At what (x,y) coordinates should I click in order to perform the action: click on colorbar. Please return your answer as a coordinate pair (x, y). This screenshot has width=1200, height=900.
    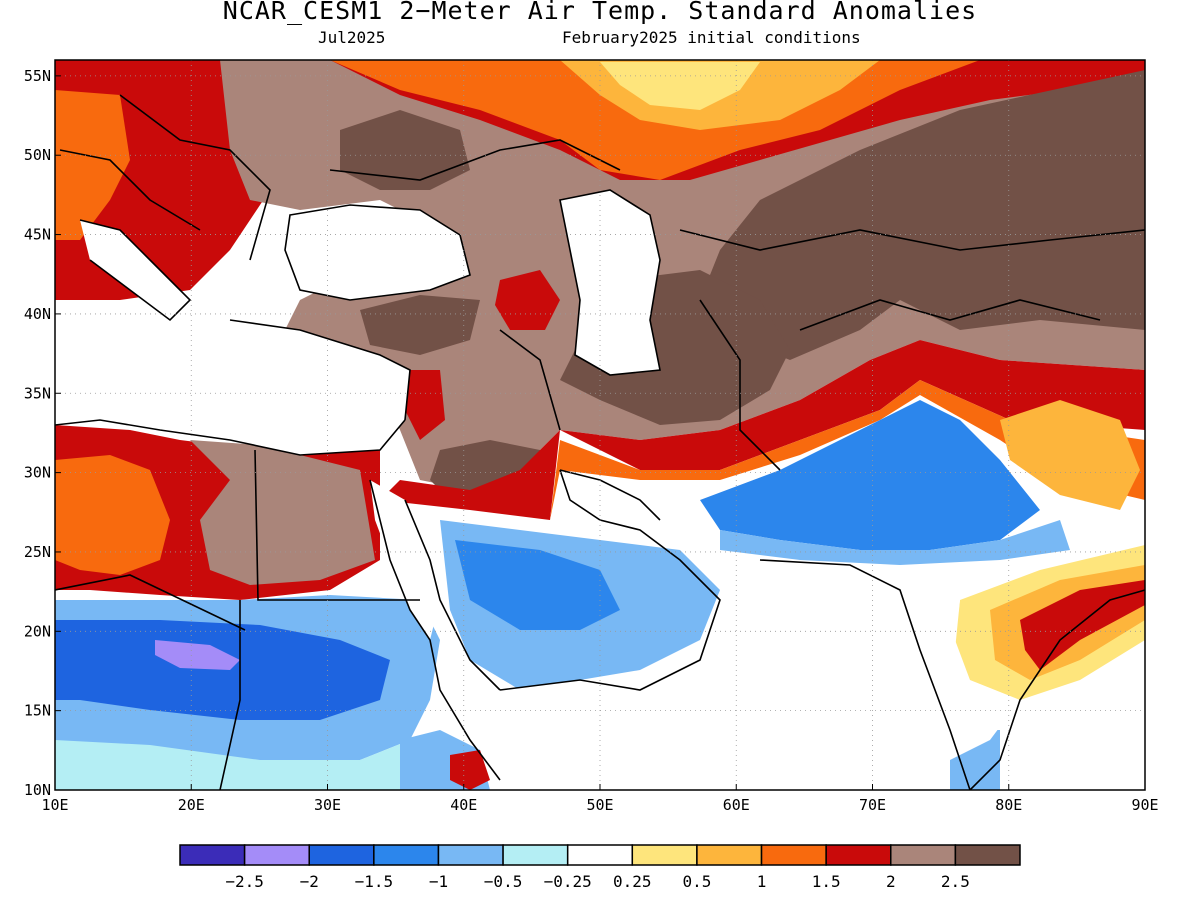
    Looking at the image, I should click on (600, 855).